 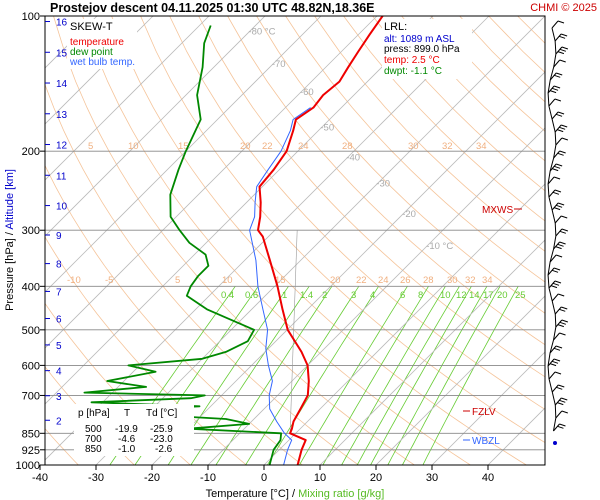 I want to click on altitude-tick-label: 9, so click(x=59, y=236).